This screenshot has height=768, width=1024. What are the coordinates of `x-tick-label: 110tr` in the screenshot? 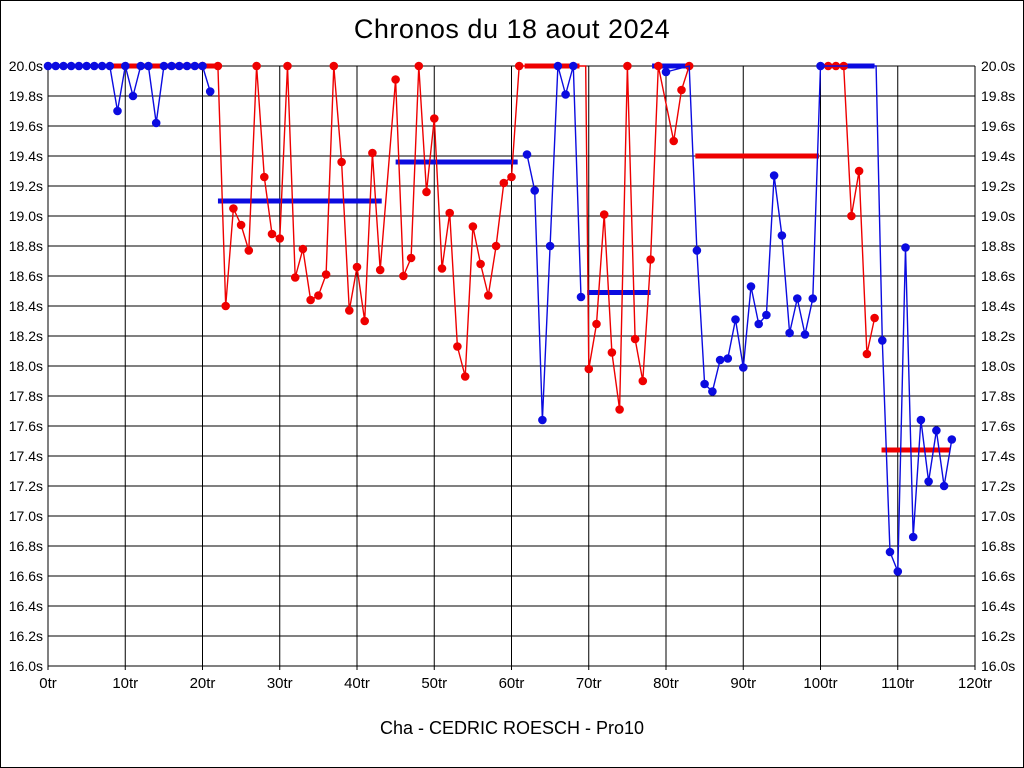 It's located at (897, 683).